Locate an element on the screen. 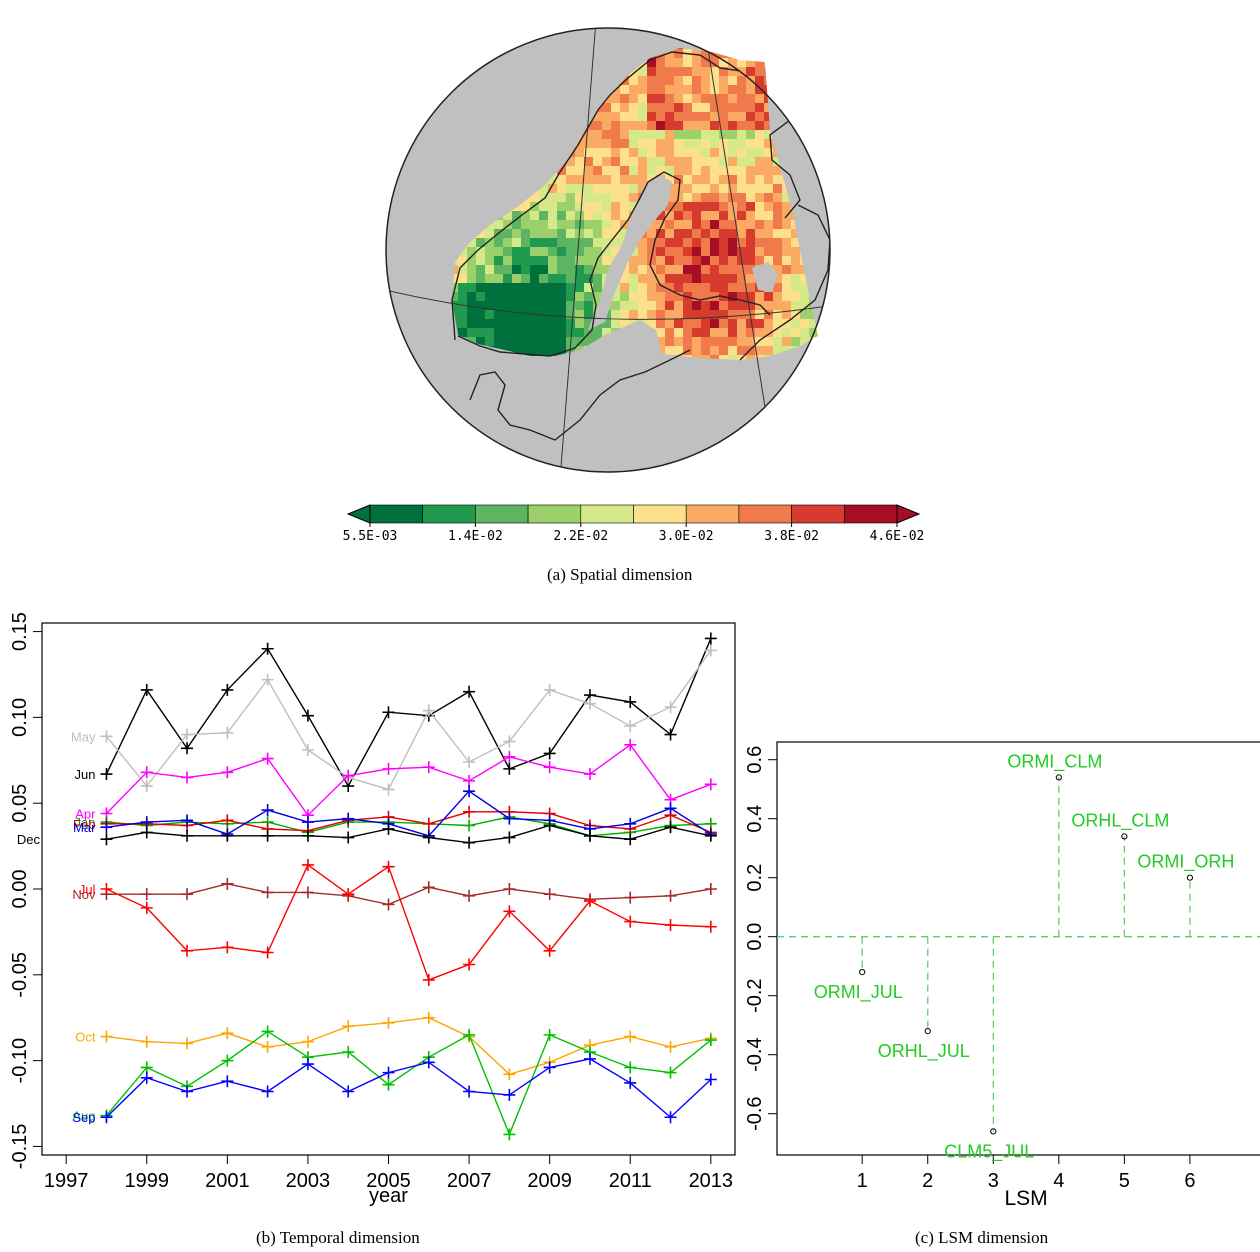  point-label-orhl-clm: ORHL_CLM is located at coordinates (1120, 820).